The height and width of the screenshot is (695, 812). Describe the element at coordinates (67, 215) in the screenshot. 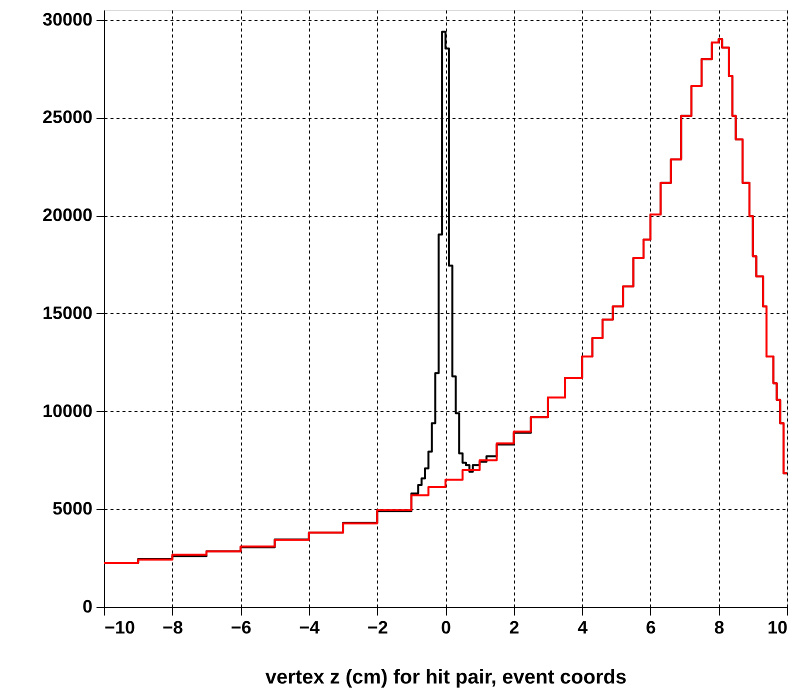

I see `y-tick-label: 20000` at that location.